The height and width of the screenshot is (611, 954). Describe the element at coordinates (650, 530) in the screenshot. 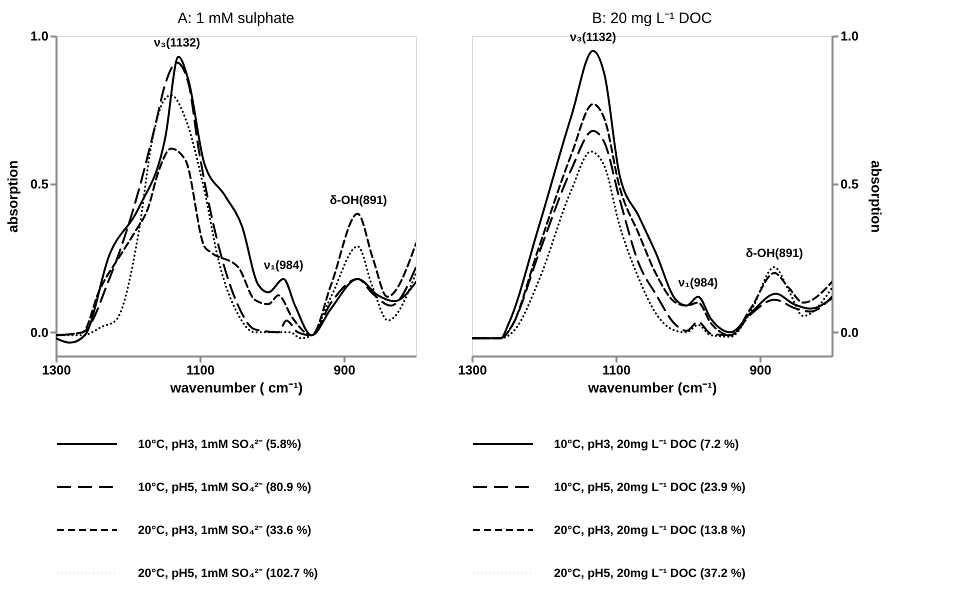

I see `legend-label: 20°C, pH3, 20mg L⁻¹ DOC (13.8 %)` at that location.